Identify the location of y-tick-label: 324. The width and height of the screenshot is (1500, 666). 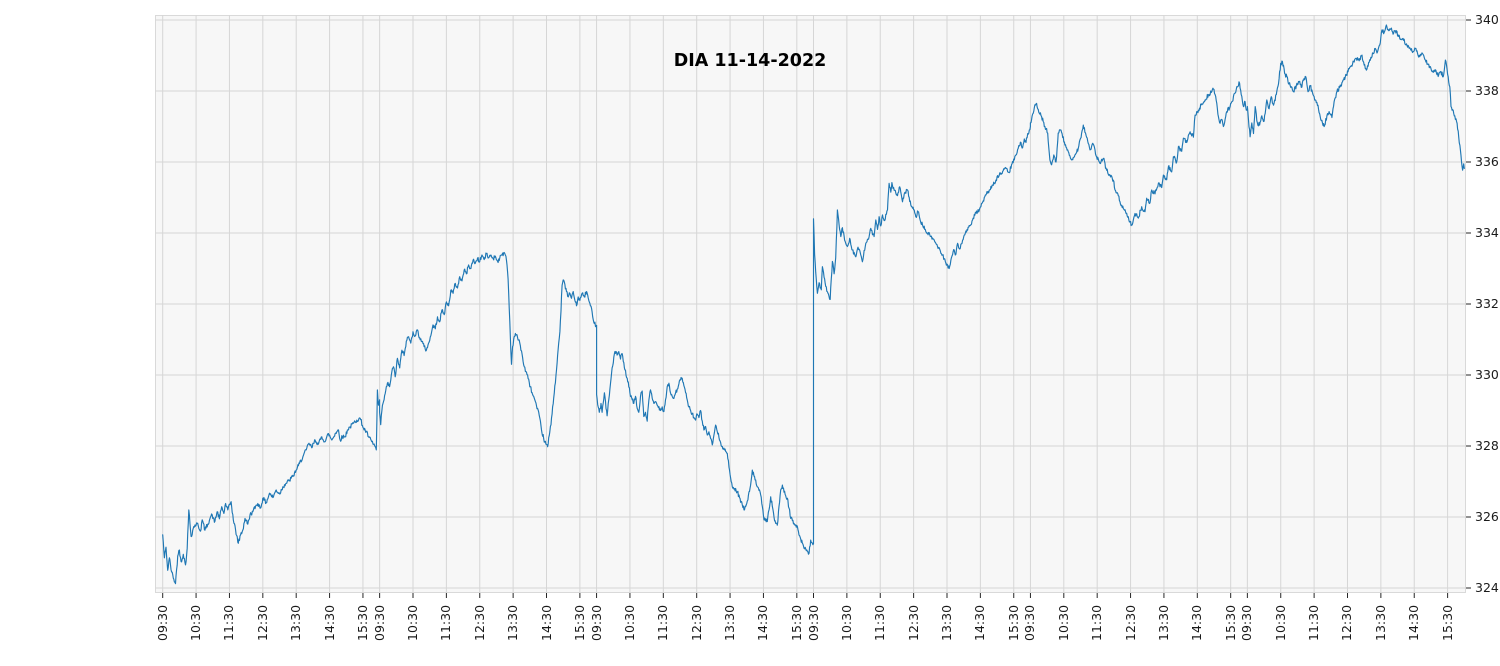
(1487, 587).